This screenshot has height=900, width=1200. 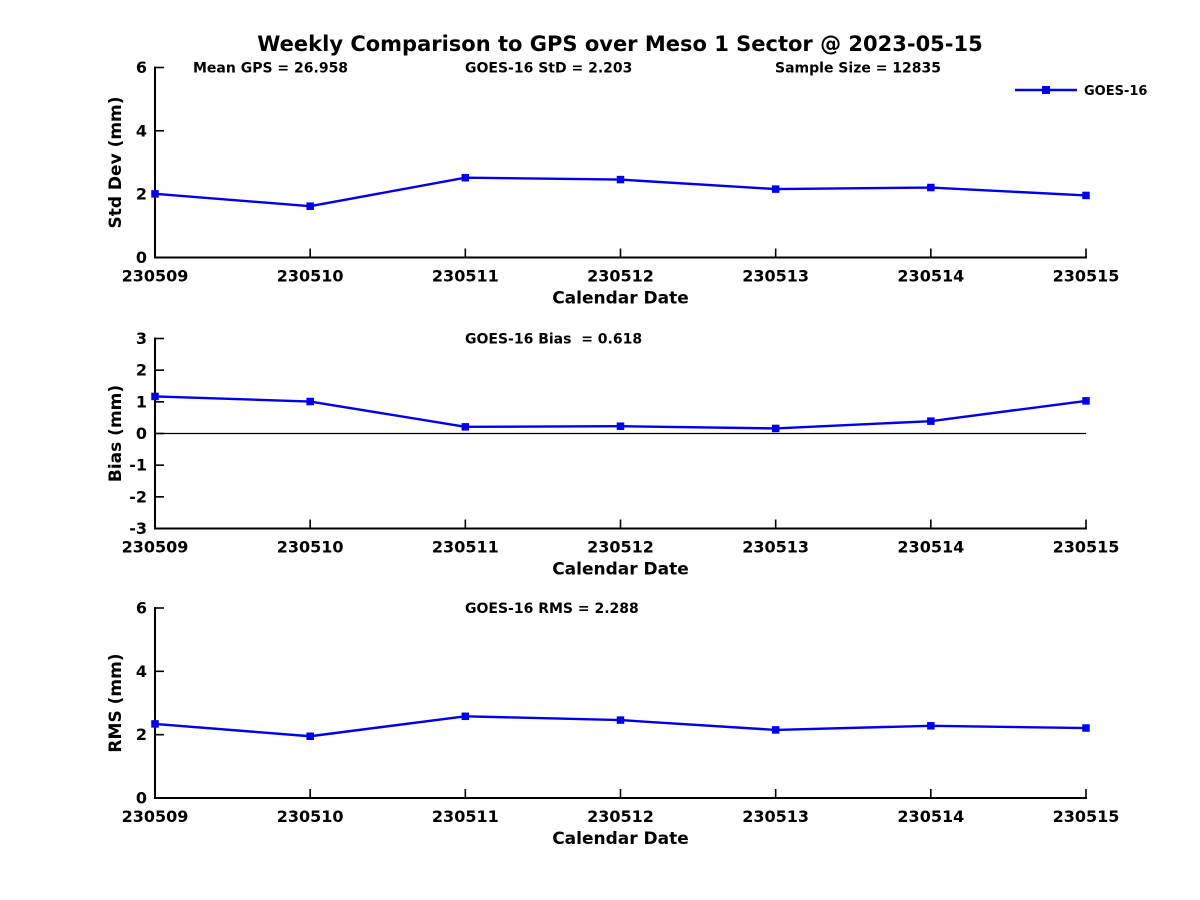 What do you see at coordinates (1081, 91) in the screenshot?
I see `legend: GOES-16` at bounding box center [1081, 91].